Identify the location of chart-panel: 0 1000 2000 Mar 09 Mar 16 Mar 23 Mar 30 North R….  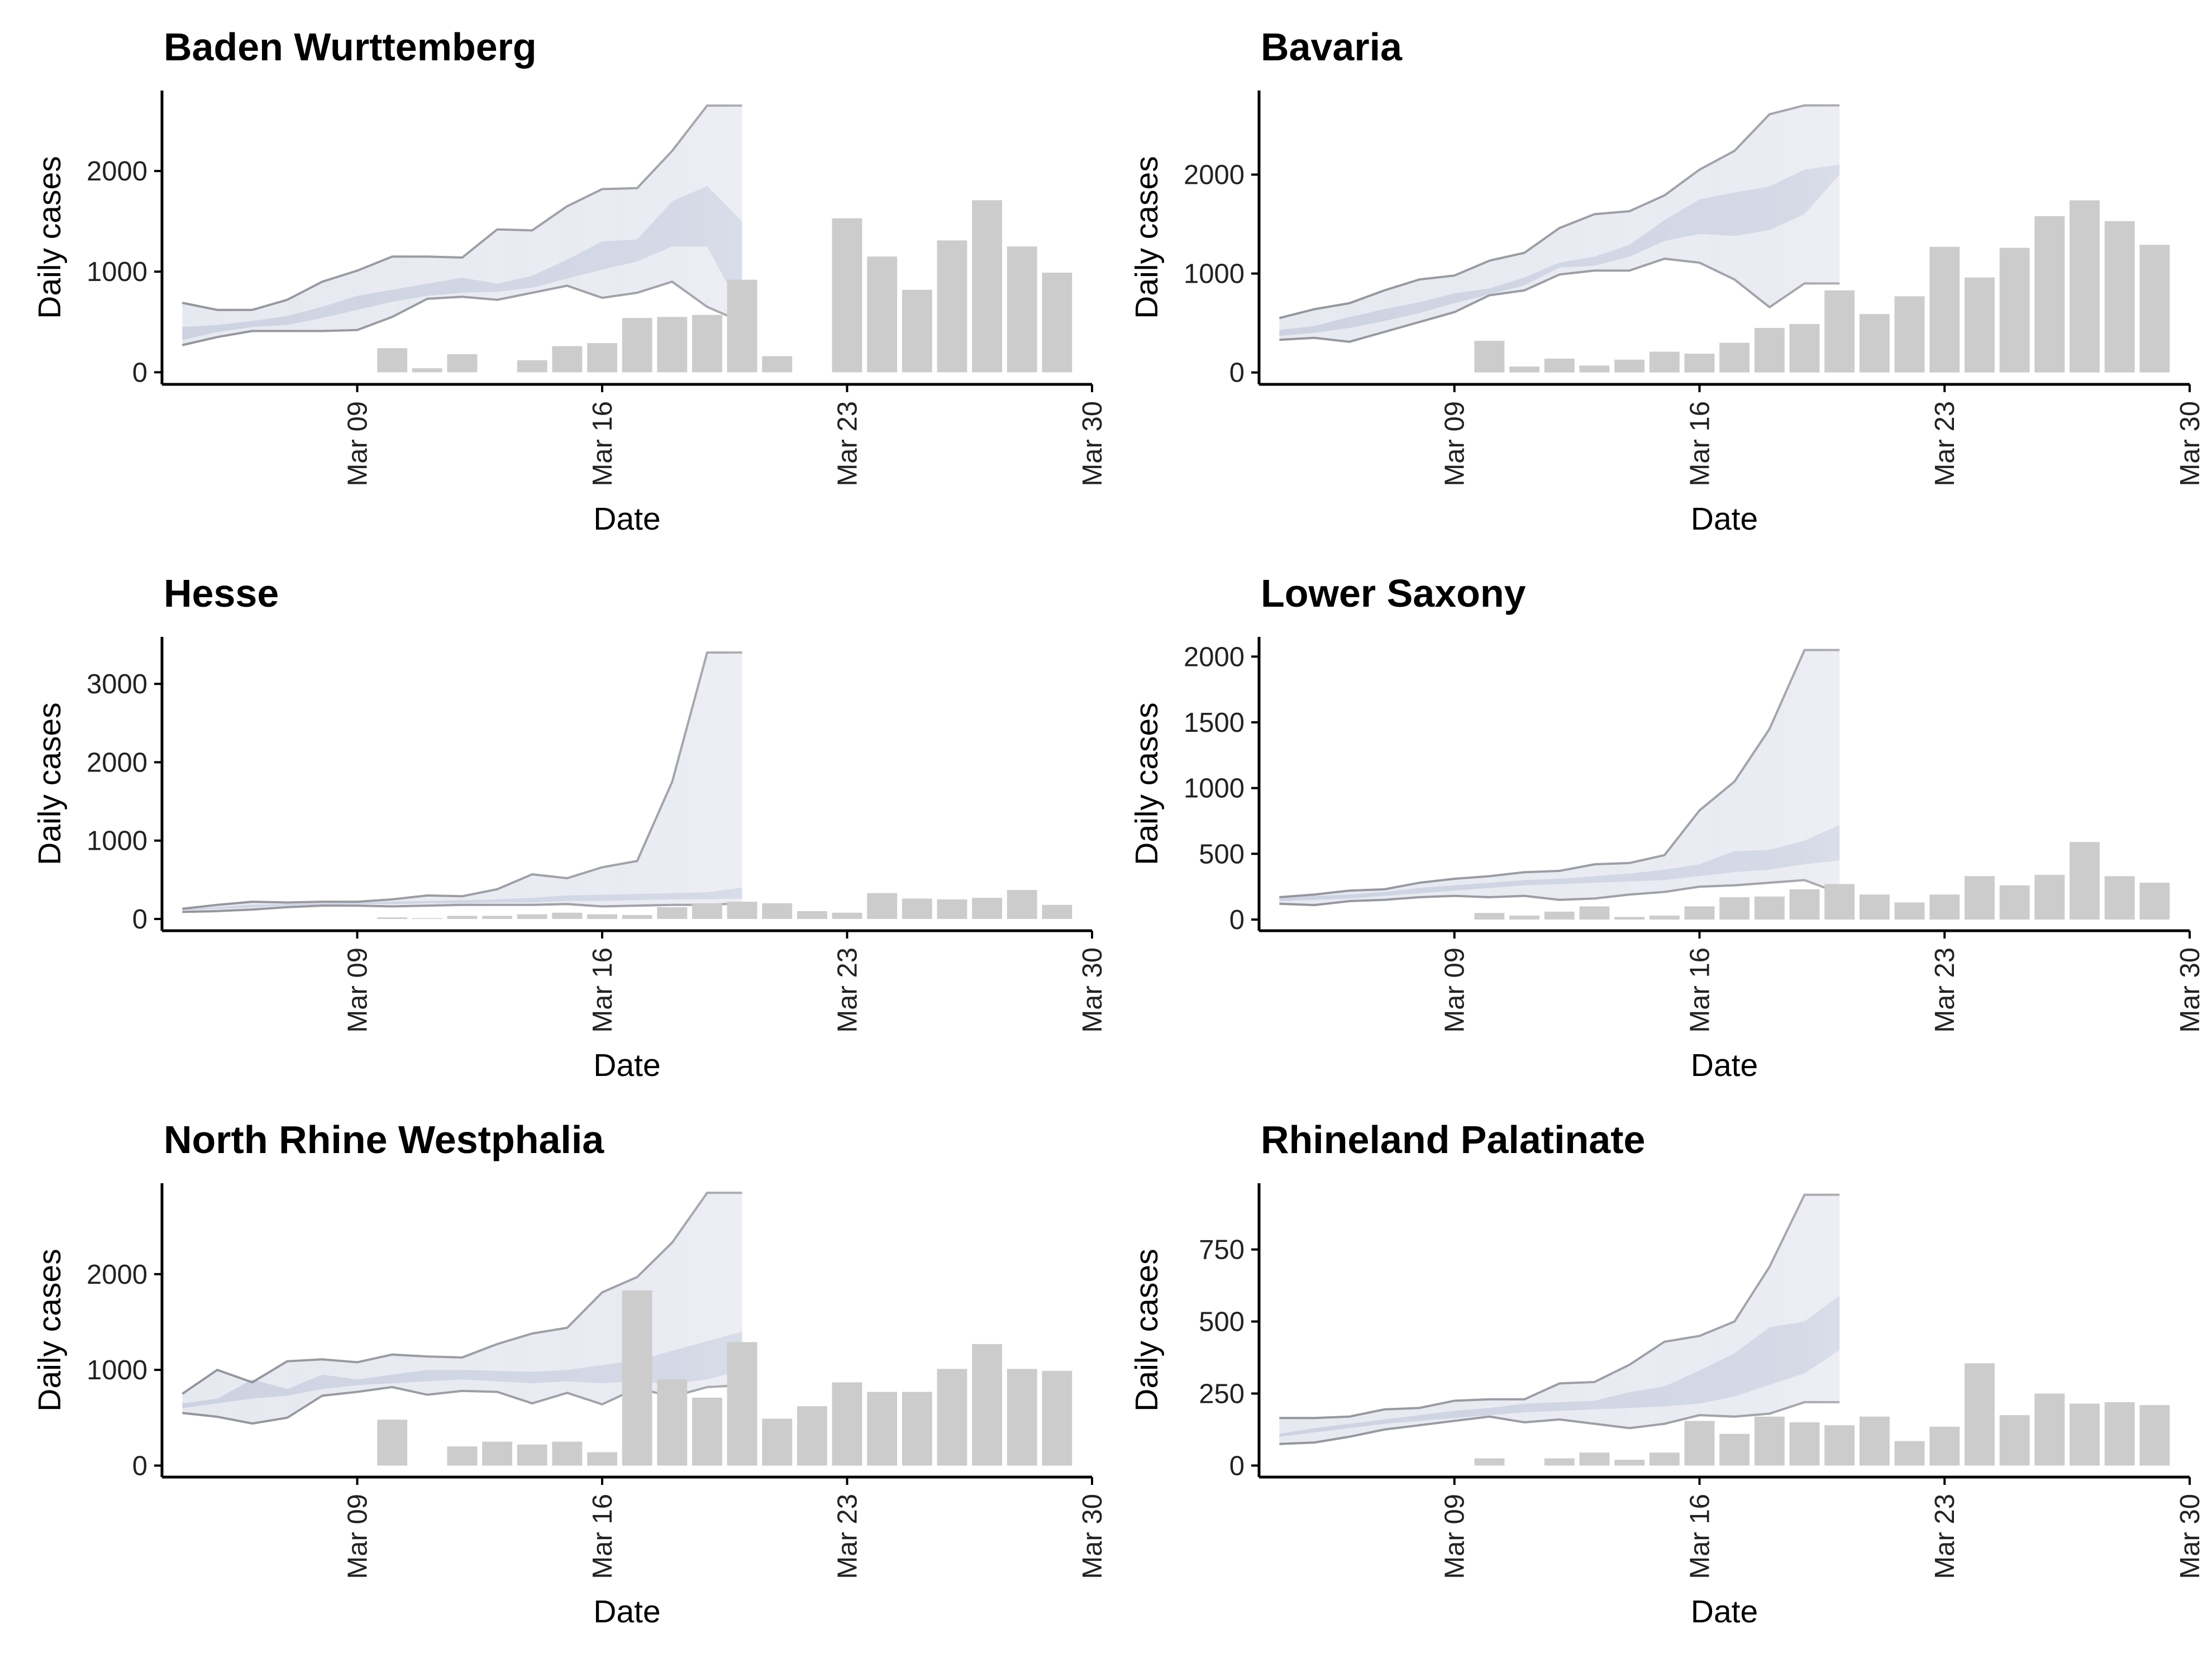
(570, 1374).